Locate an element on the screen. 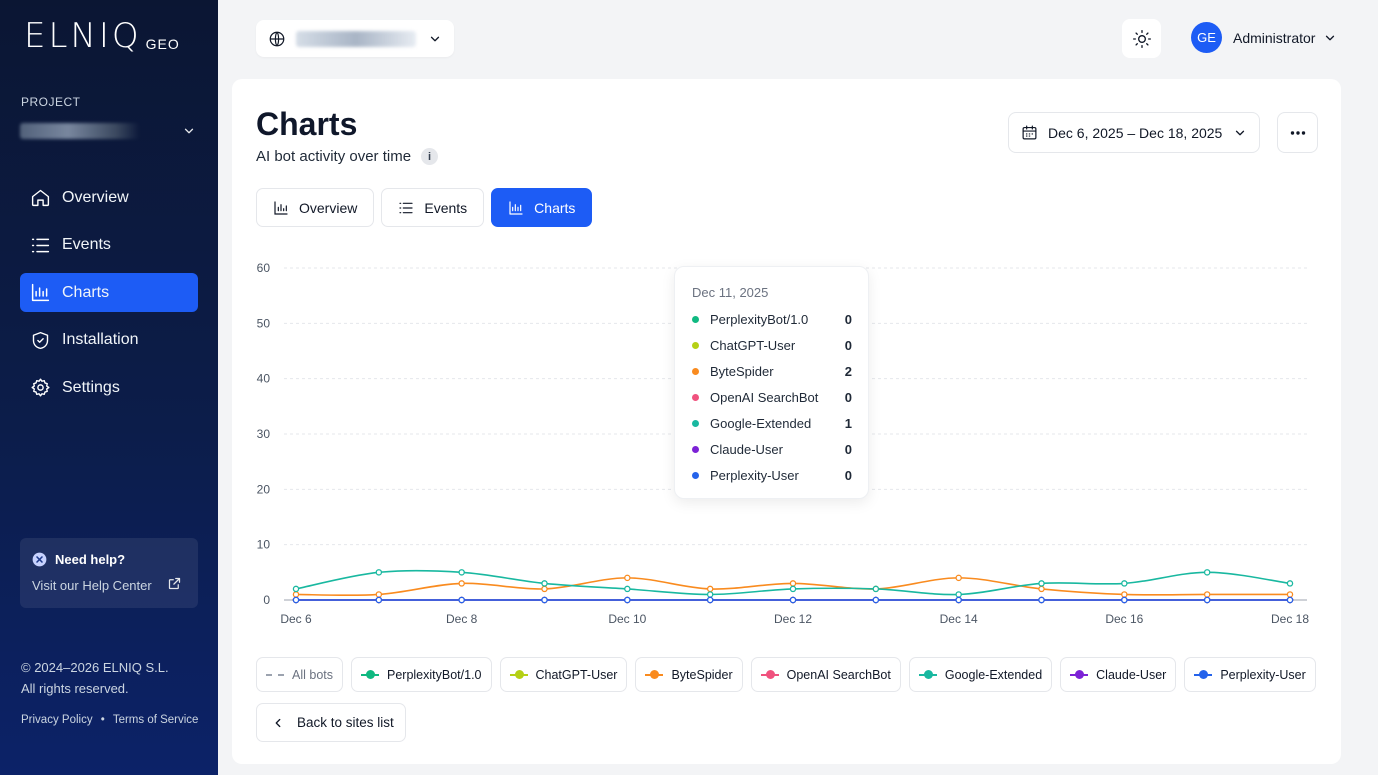 The image size is (1378, 775). date-range-picker: Dec 6, 2025 – Dec 18, 2025 is located at coordinates (1134, 132).